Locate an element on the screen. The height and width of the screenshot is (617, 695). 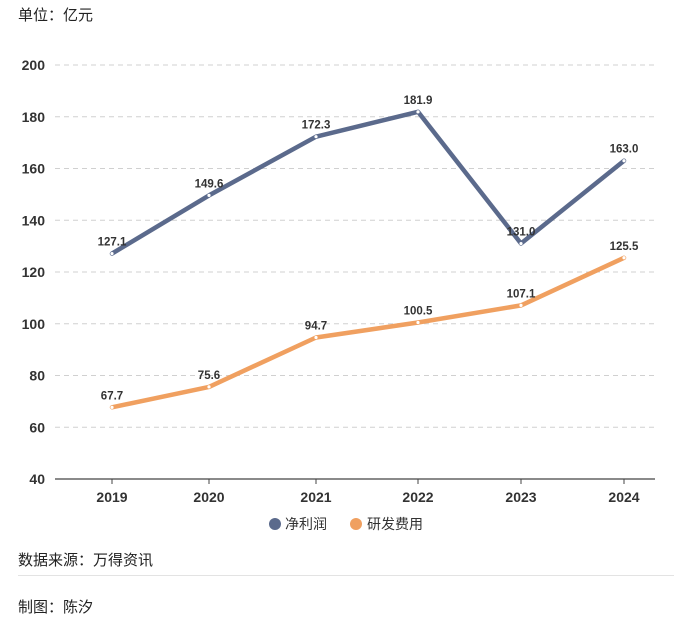
data-label: 67.7 is located at coordinates (112, 396).